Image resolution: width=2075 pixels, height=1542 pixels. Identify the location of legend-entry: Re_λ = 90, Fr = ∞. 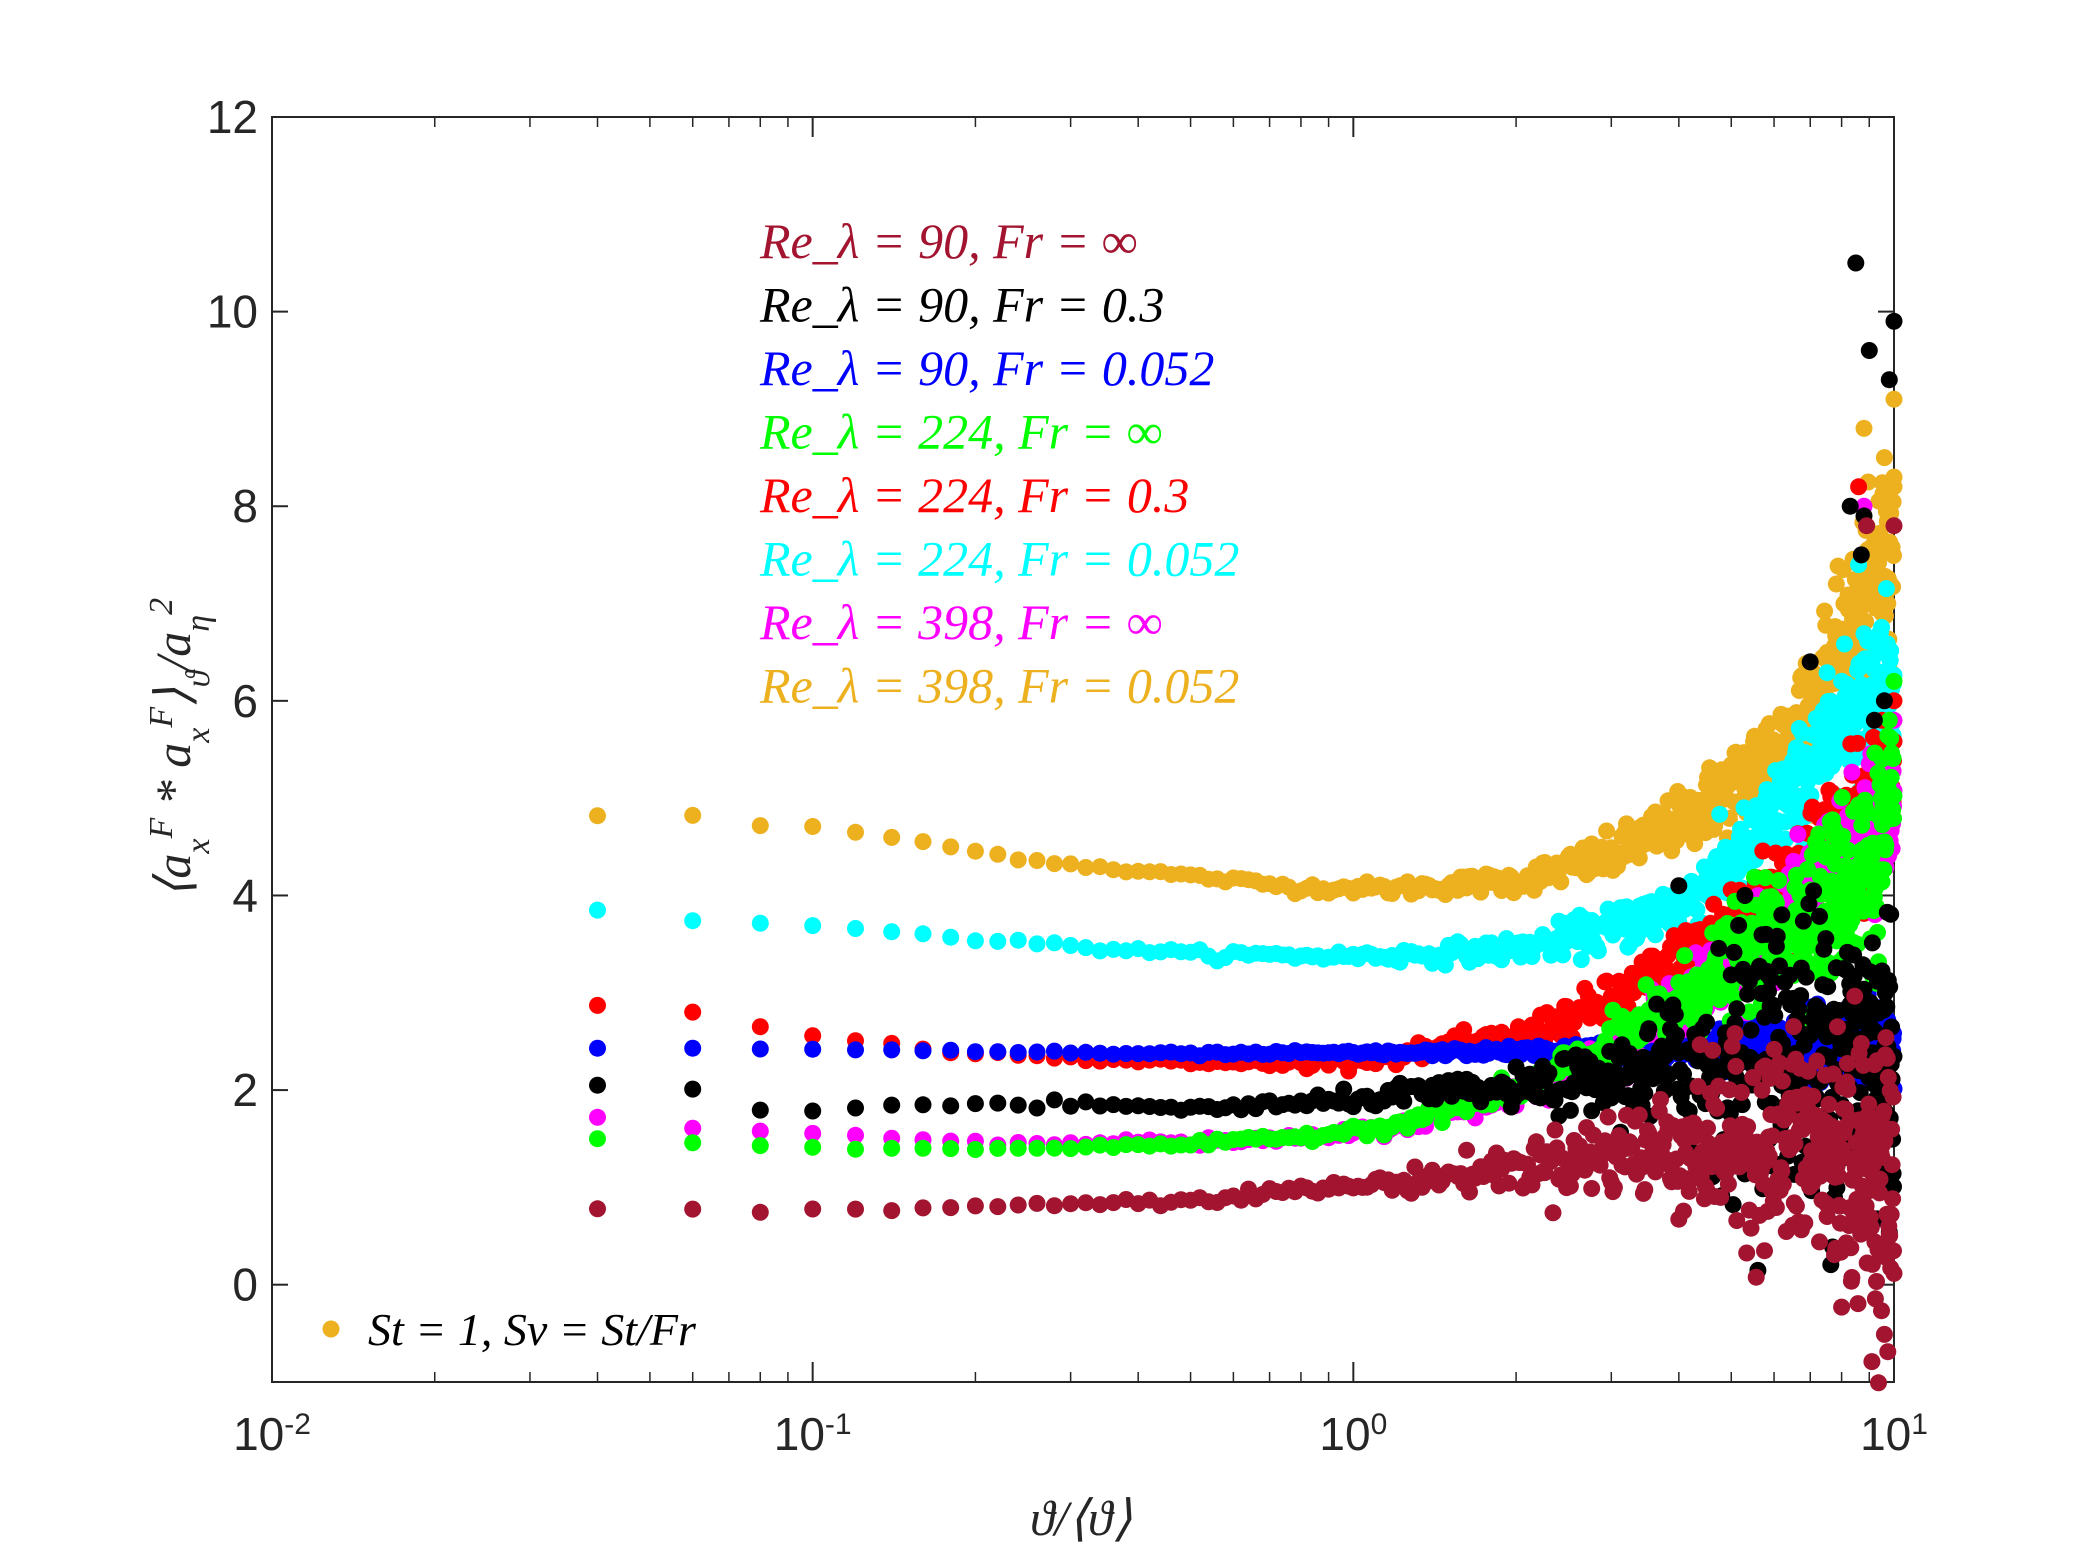
(948, 241).